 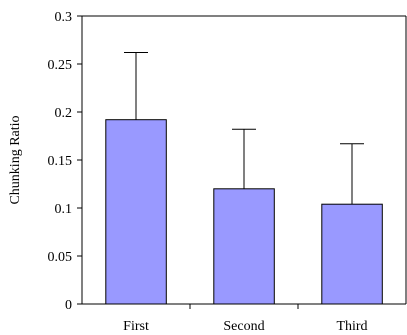 What do you see at coordinates (244, 158) in the screenshot?
I see `error-bar-second` at bounding box center [244, 158].